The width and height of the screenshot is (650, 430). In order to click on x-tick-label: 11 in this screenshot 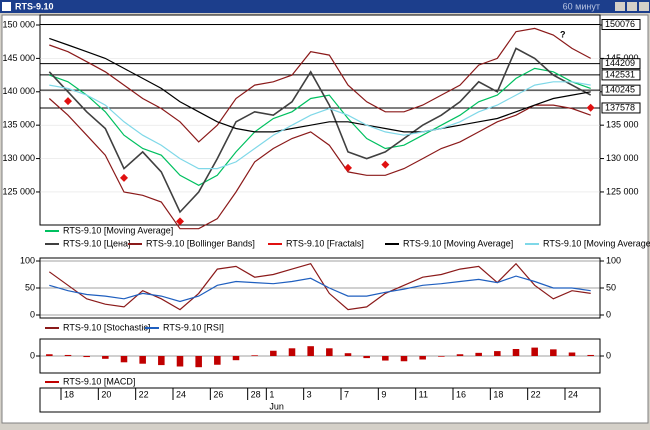, I will do `click(423, 394)`.